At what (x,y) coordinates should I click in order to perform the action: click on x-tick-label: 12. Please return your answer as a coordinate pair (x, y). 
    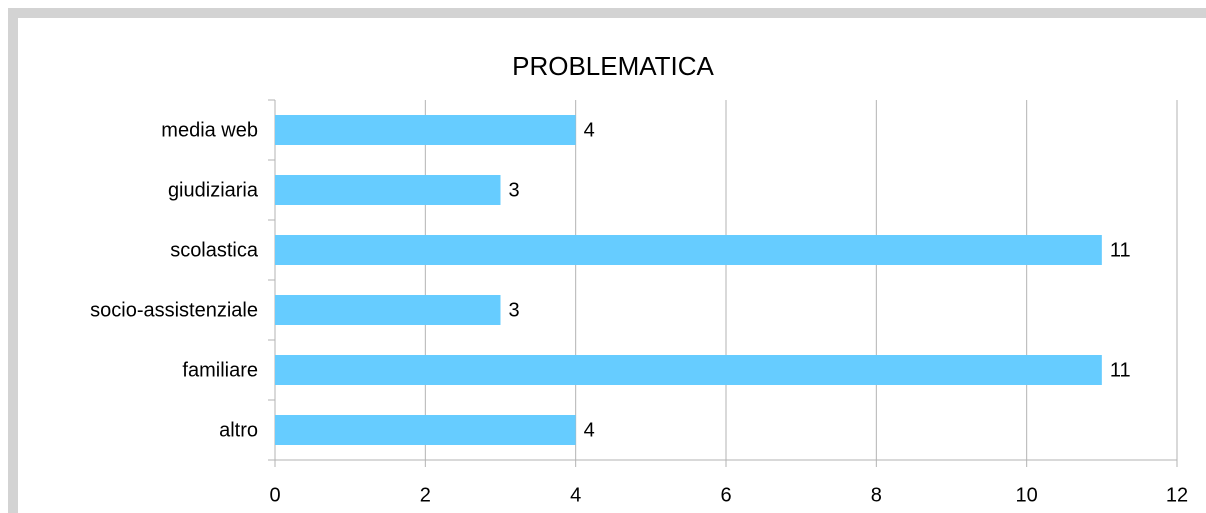
    Looking at the image, I should click on (1177, 495).